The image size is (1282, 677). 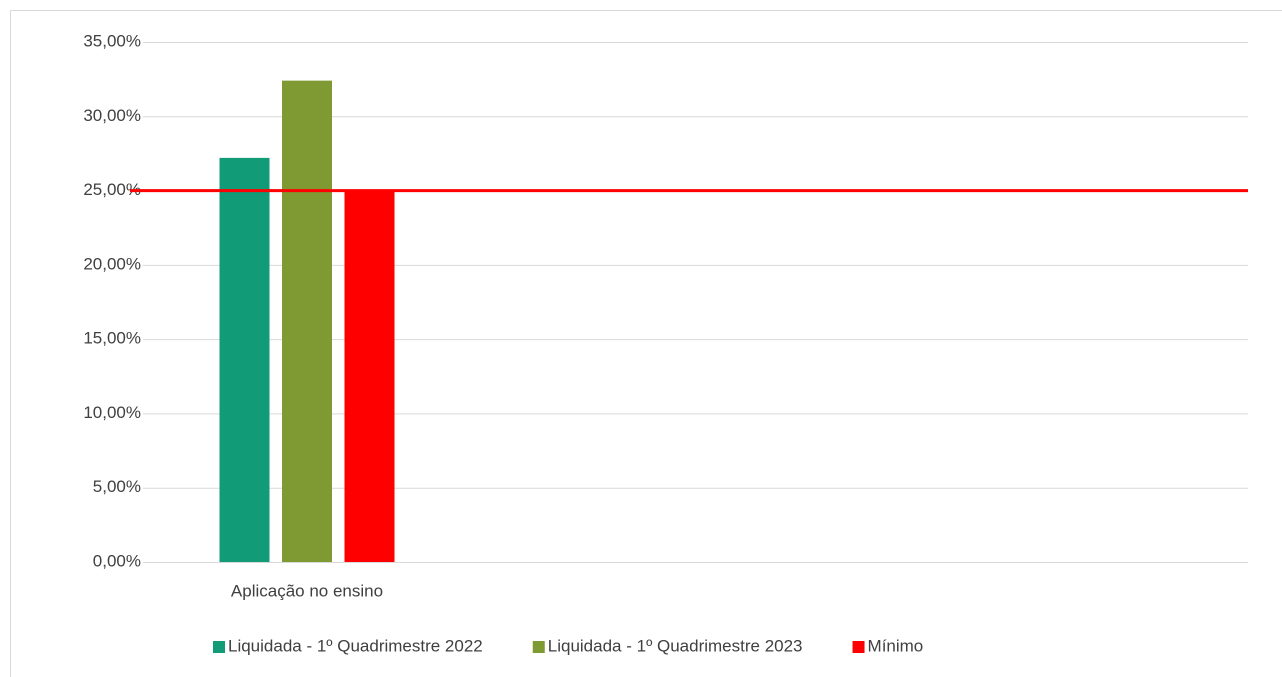 I want to click on y-tick-label: 30,00%, so click(x=112, y=115).